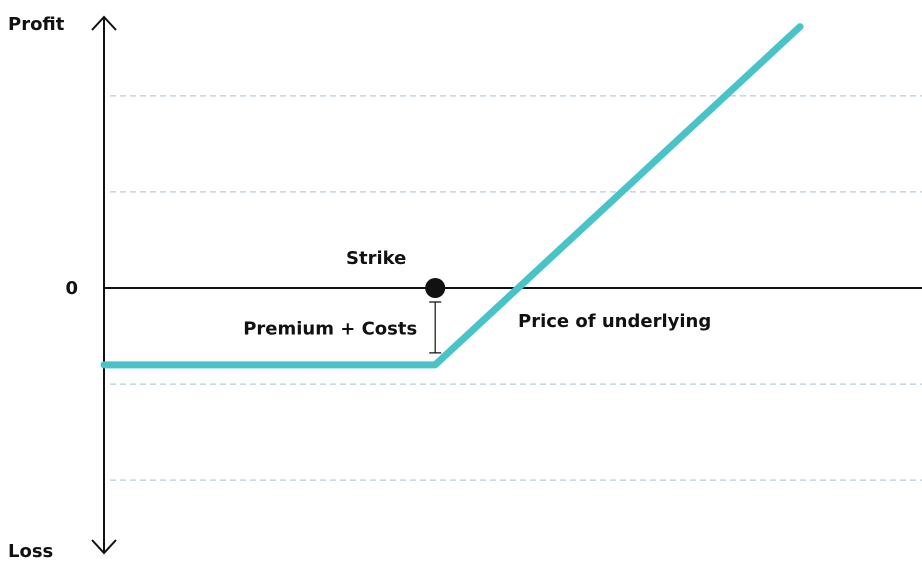 This screenshot has height=561, width=922. Describe the element at coordinates (36, 24) in the screenshot. I see `y-label-top: Profit` at that location.